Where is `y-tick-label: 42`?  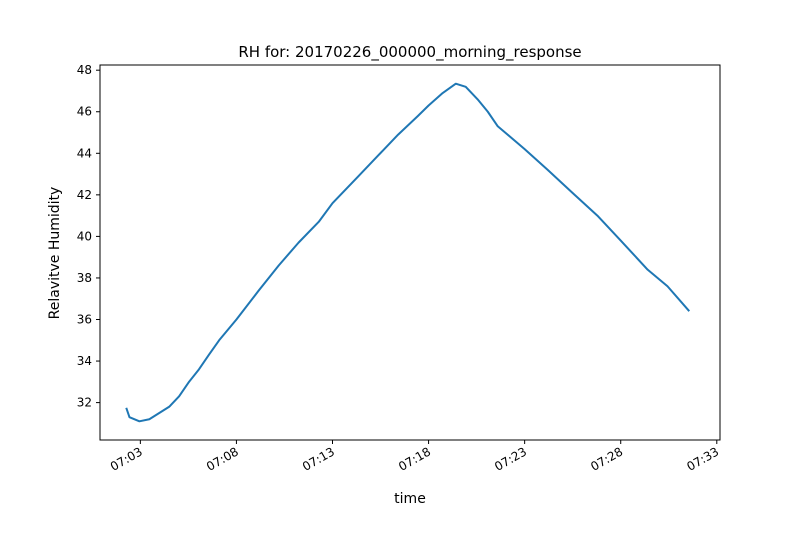
y-tick-label: 42 is located at coordinates (84, 195).